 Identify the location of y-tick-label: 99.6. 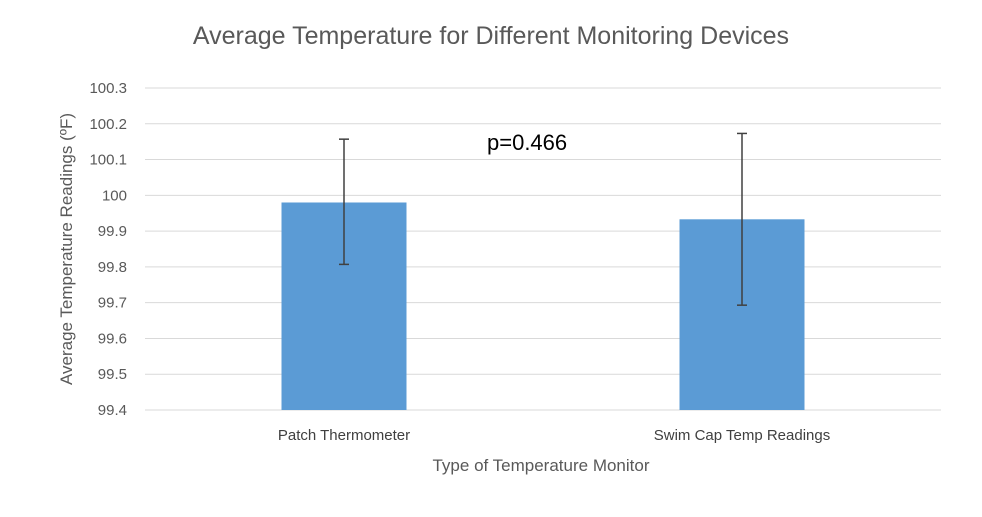
(112, 338).